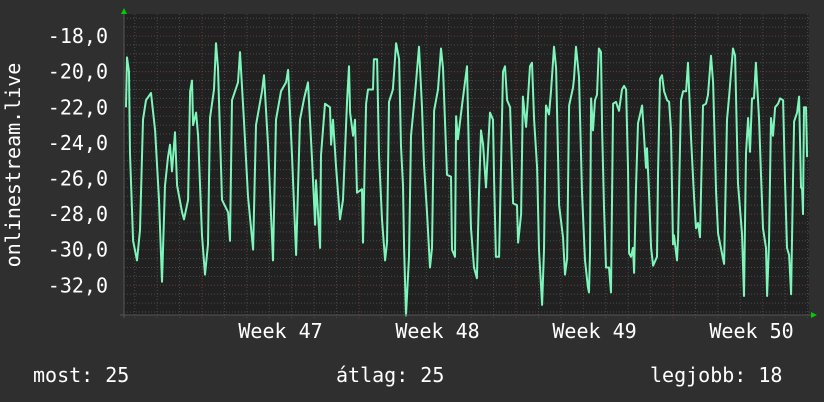 This screenshot has width=824, height=402. What do you see at coordinates (124, 11) in the screenshot?
I see `y-axis-arrow-icon` at bounding box center [124, 11].